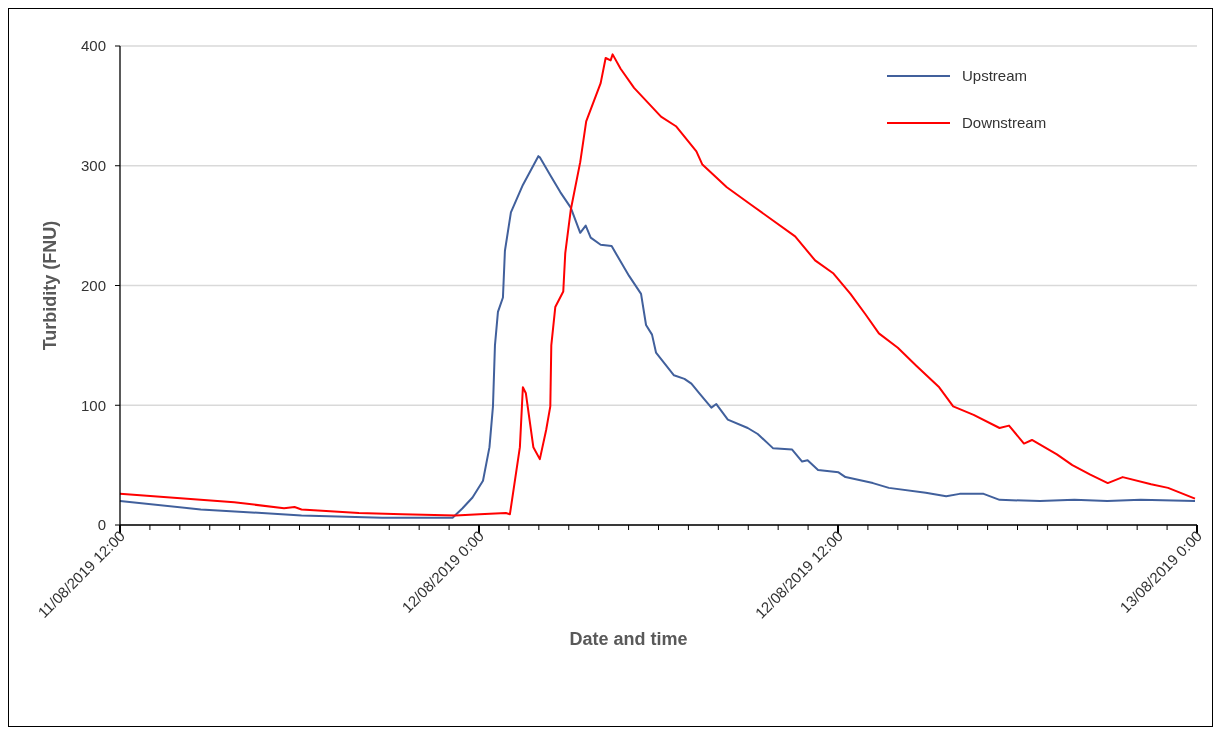  I want to click on y-axis-title: Turbidity (FNU), so click(50, 285).